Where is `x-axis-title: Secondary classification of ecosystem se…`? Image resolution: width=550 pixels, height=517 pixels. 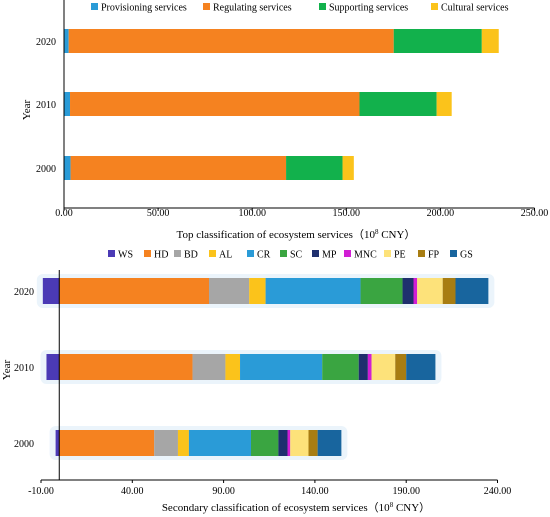 x-axis-title: Secondary classification of ecosystem se… is located at coordinates (296, 507).